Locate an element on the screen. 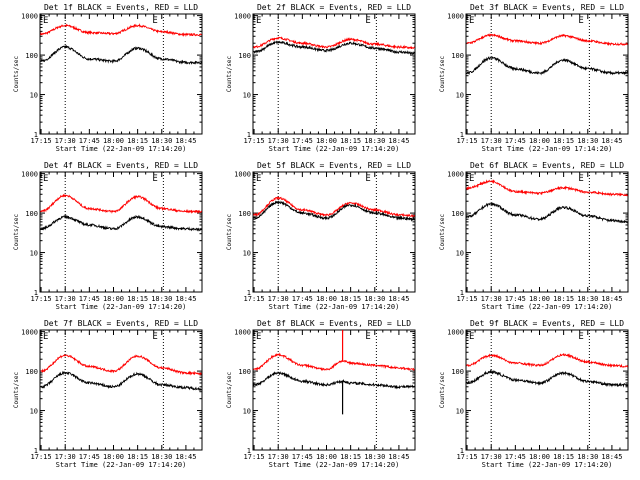  chart-title: Det 3f BLACK = Events, RED = LLD is located at coordinates (547, 7).